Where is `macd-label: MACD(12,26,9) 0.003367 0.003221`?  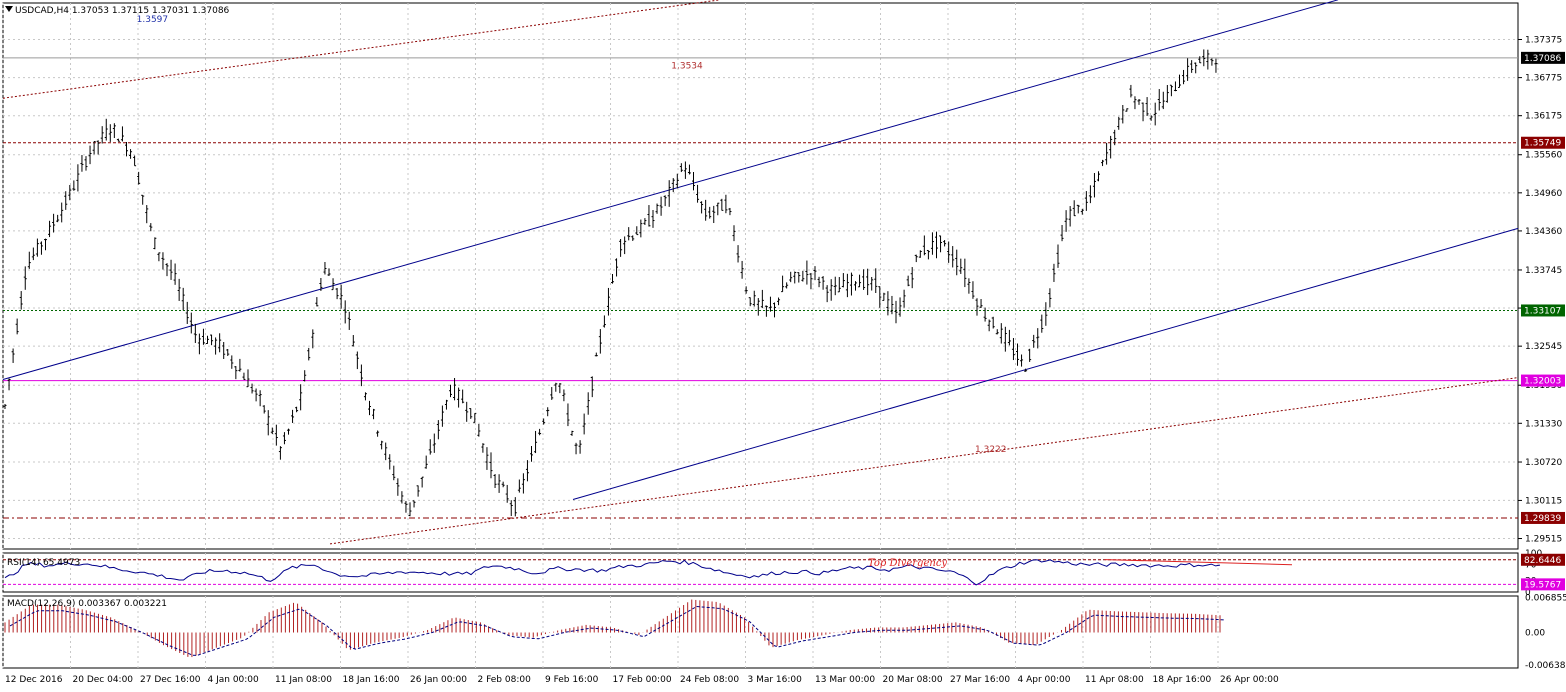 macd-label: MACD(12,26,9) 0.003367 0.003221 is located at coordinates (87, 604).